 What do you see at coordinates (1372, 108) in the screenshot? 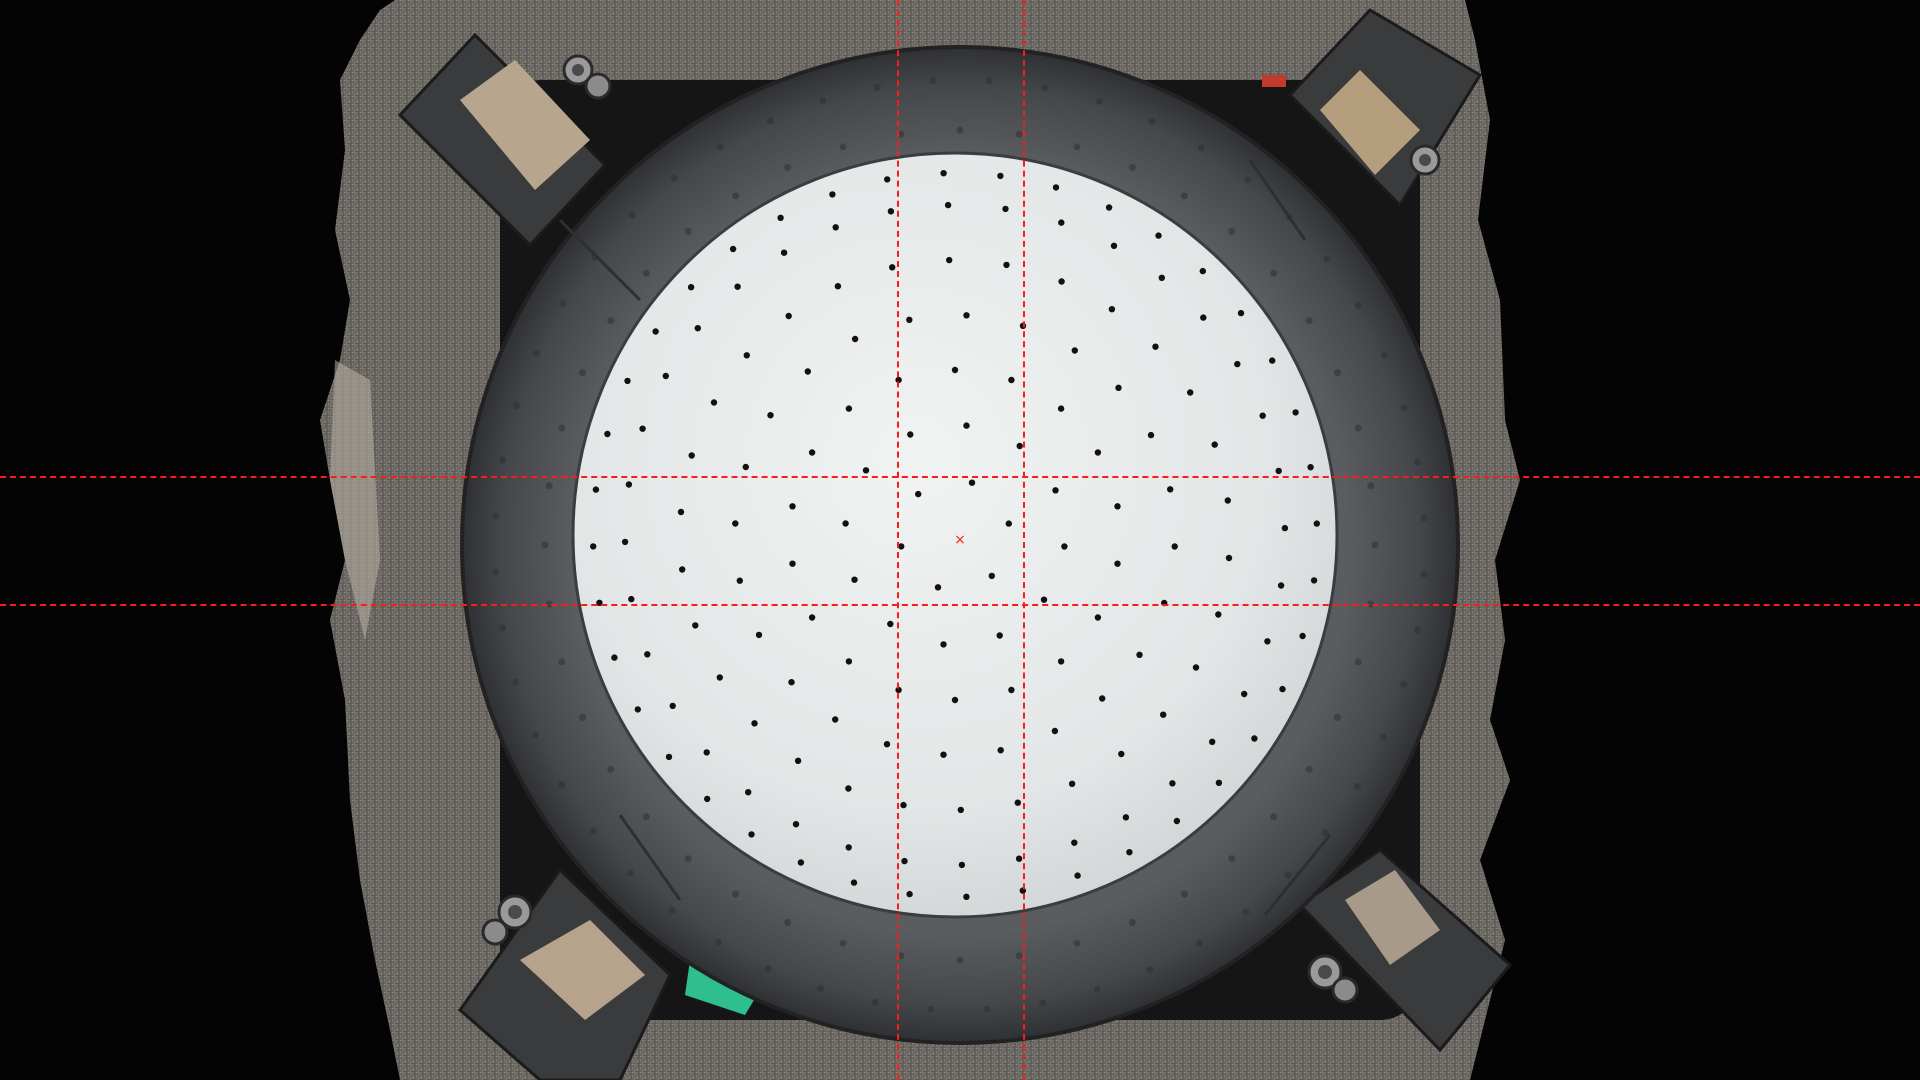
I see `clamp-top-right` at bounding box center [1372, 108].